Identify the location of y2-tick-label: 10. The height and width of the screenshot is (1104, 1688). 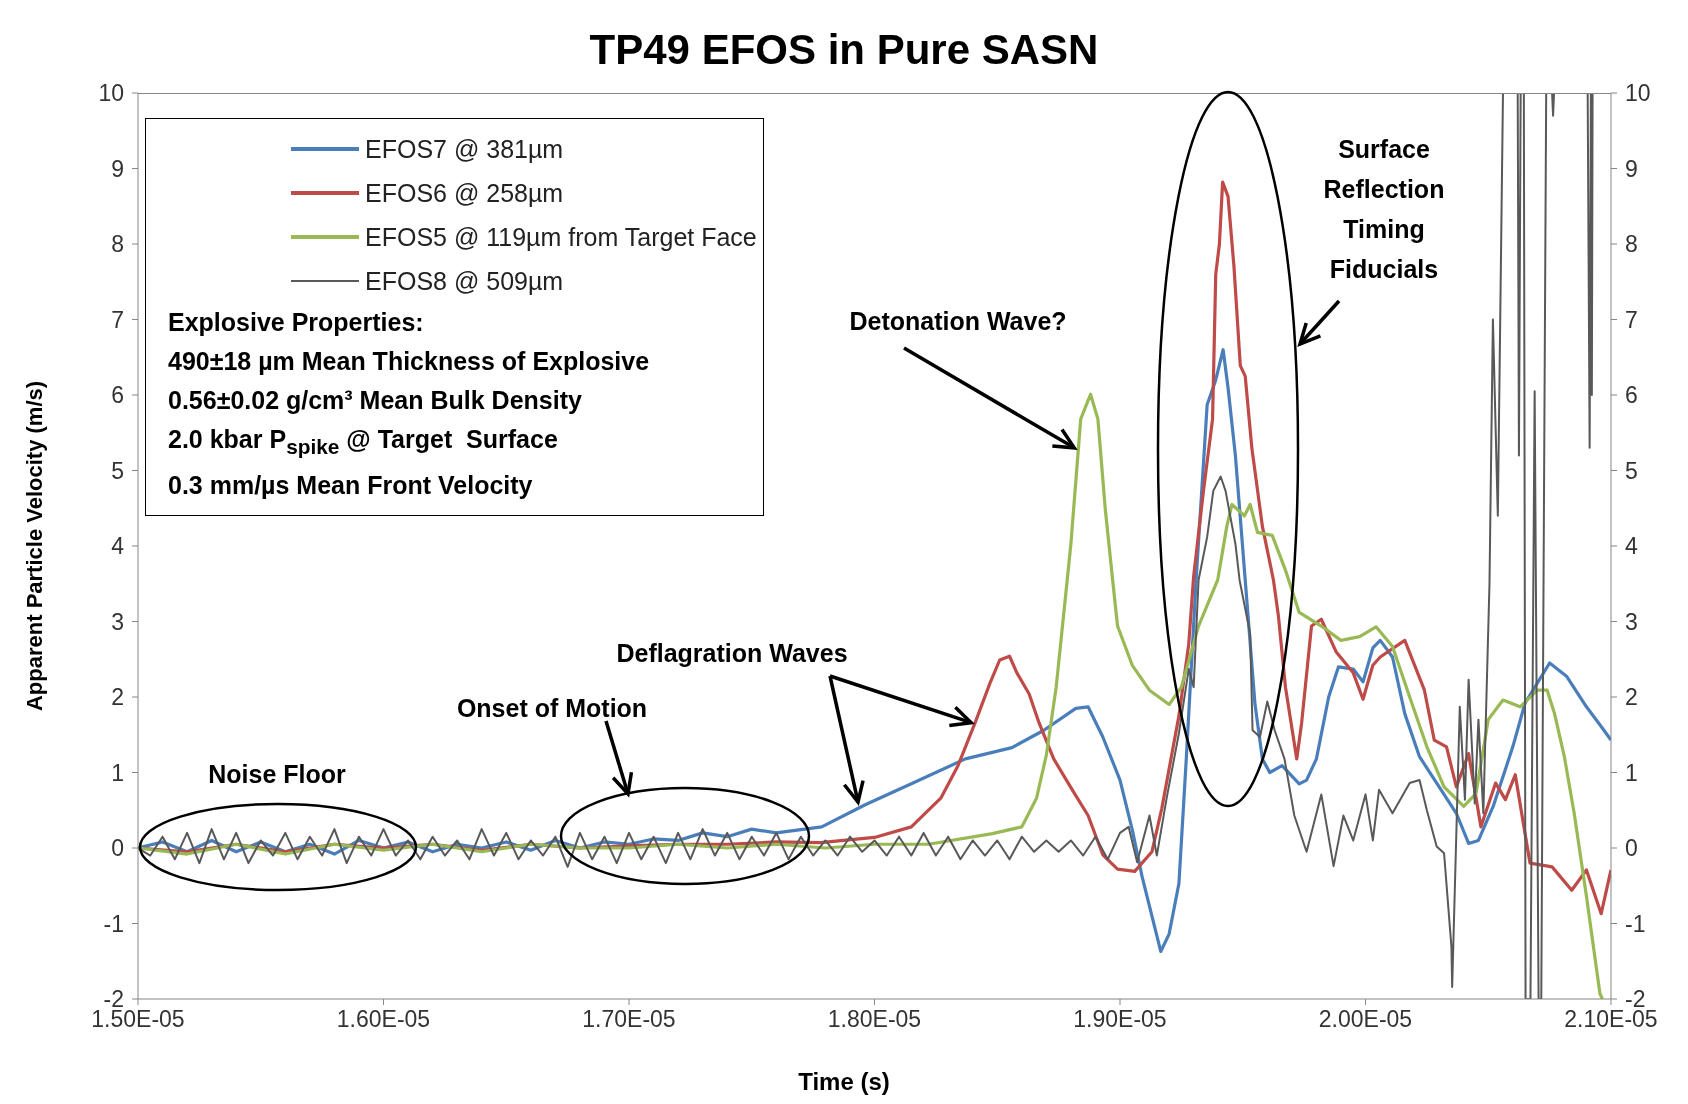
(1638, 93).